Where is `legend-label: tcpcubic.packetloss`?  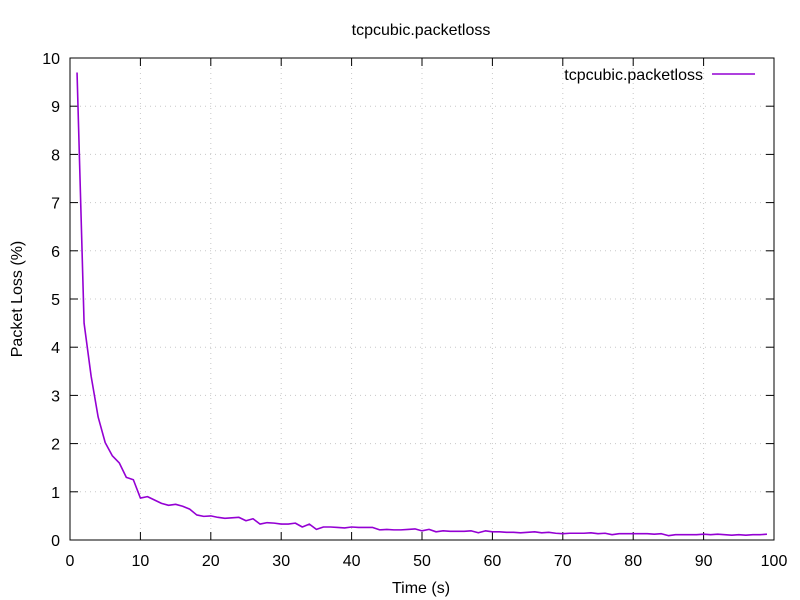 legend-label: tcpcubic.packetloss is located at coordinates (633, 75).